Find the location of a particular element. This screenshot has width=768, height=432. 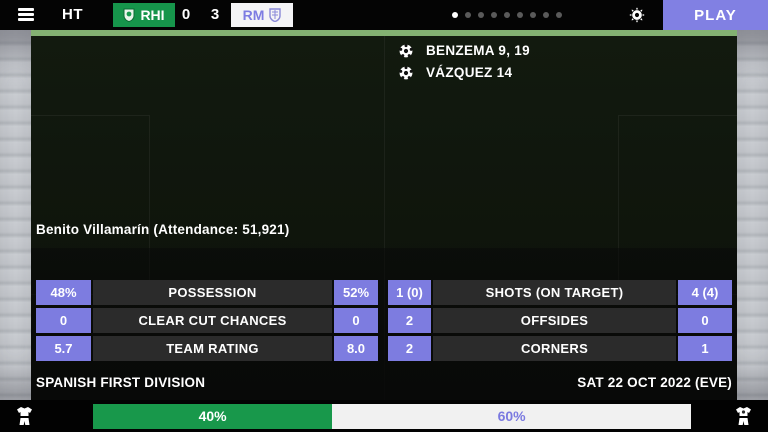

halfway-line is located at coordinates (384, 218).